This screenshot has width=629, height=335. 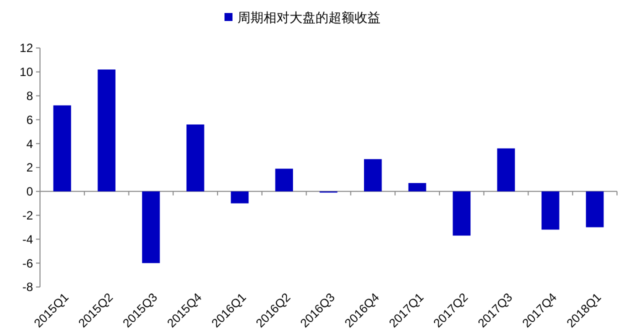 I want to click on y-tick-label: 0, so click(x=30, y=191).